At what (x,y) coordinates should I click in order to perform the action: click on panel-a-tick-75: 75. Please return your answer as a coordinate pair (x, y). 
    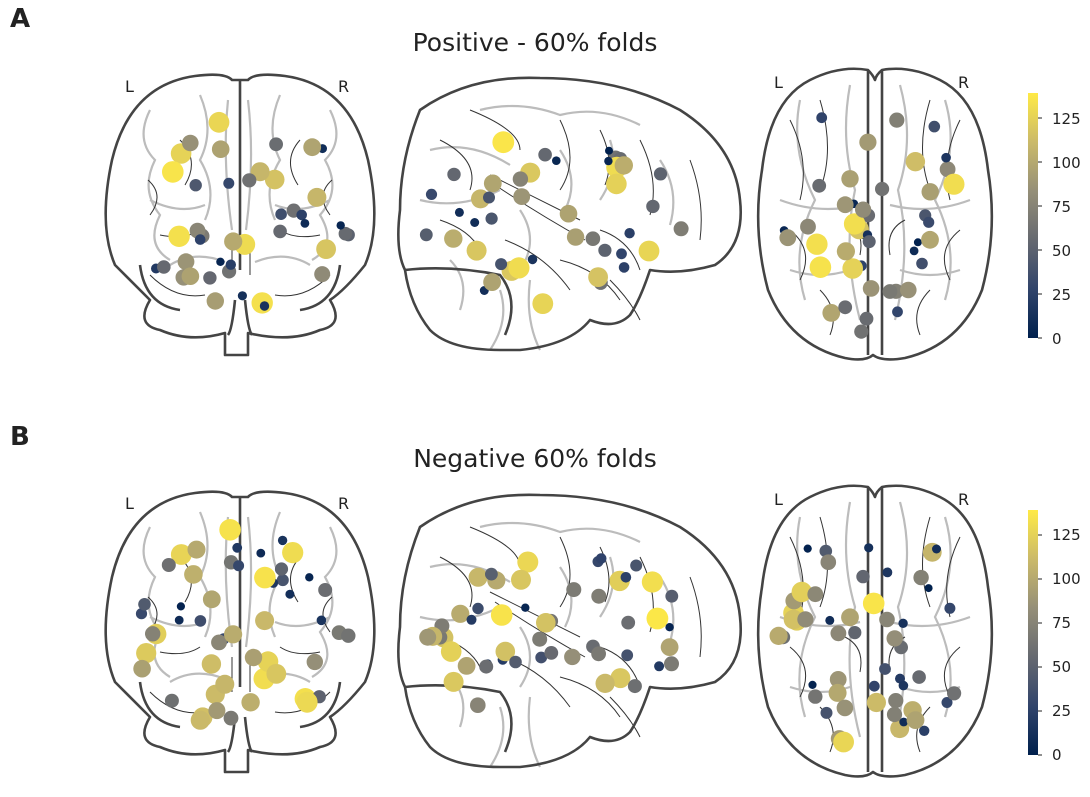
    Looking at the image, I should click on (1062, 207).